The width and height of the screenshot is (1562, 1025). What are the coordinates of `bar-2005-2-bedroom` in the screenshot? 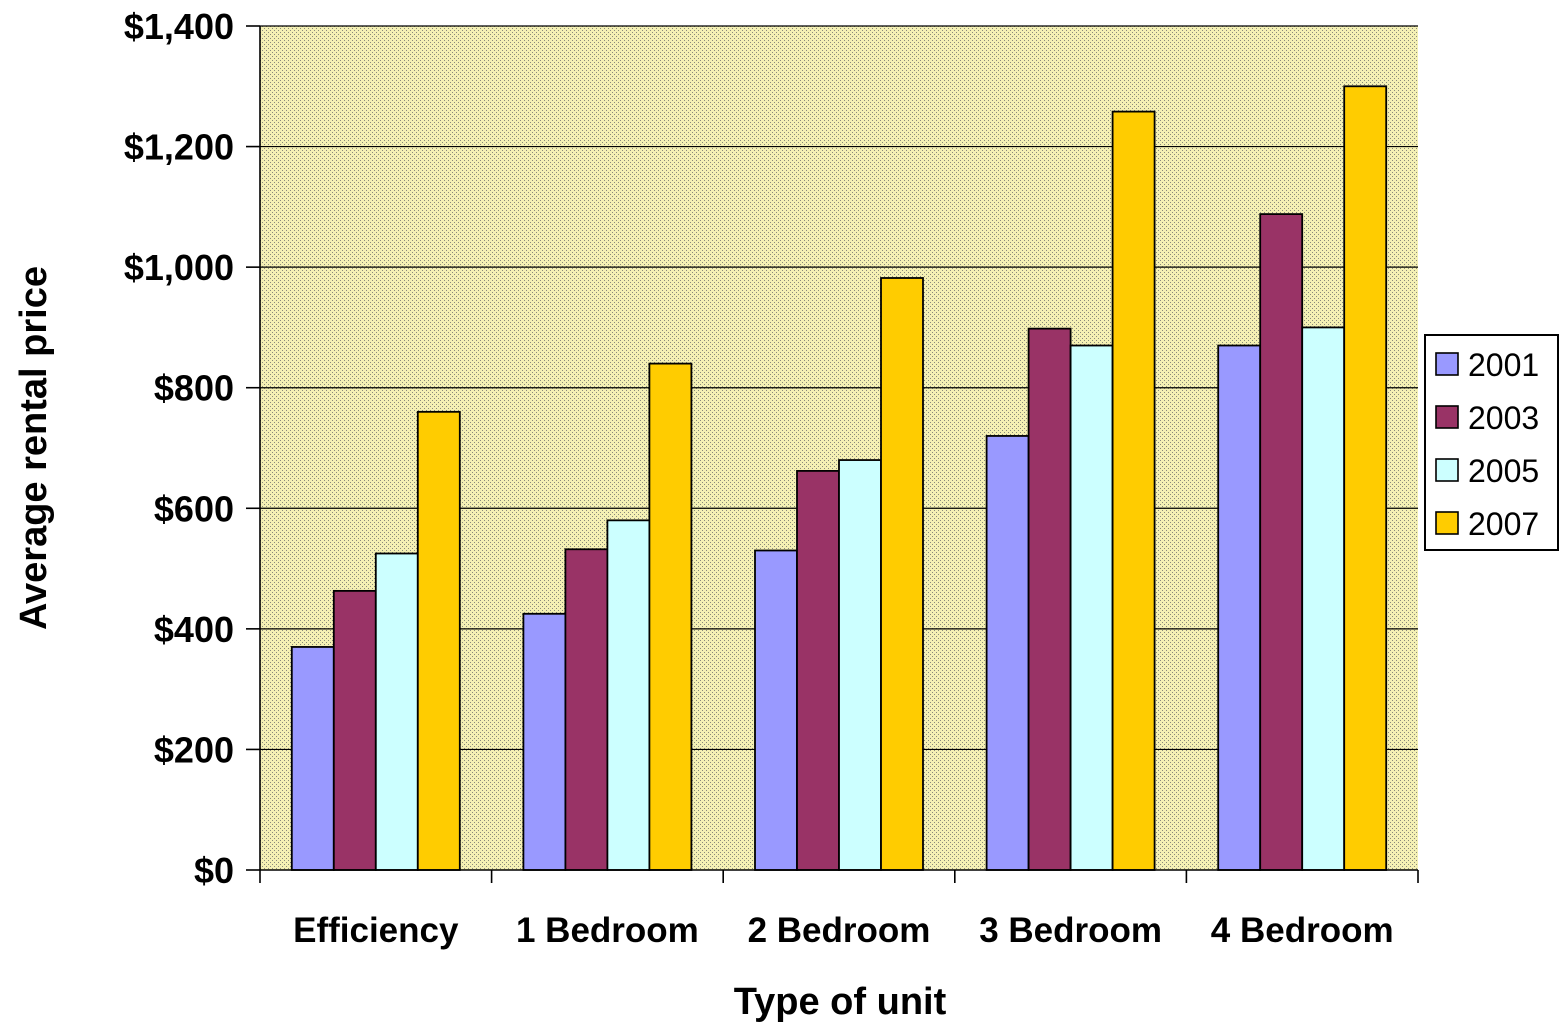 It's located at (860, 665).